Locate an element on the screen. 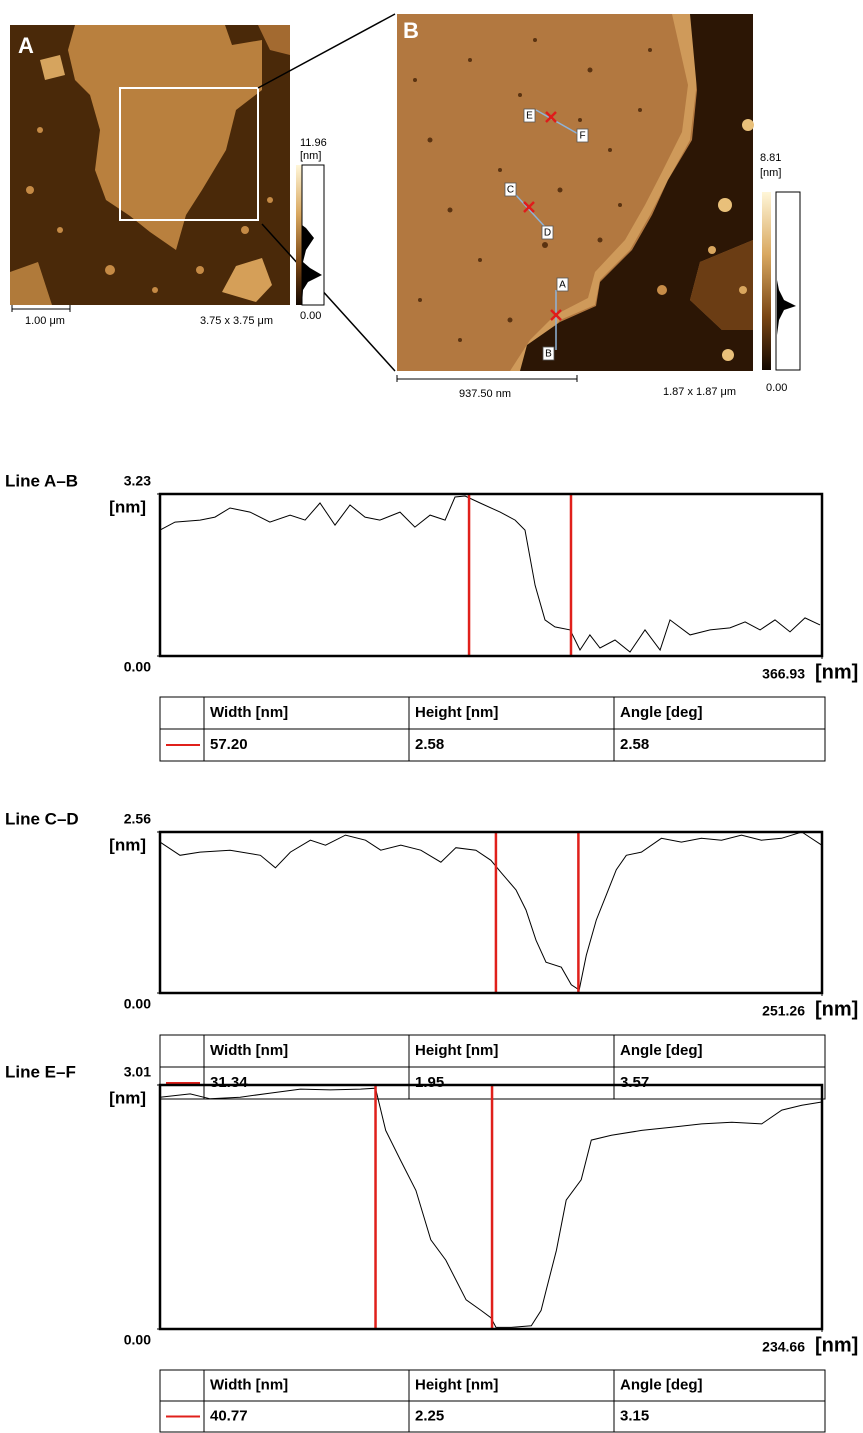  marker-label: B is located at coordinates (548, 354).